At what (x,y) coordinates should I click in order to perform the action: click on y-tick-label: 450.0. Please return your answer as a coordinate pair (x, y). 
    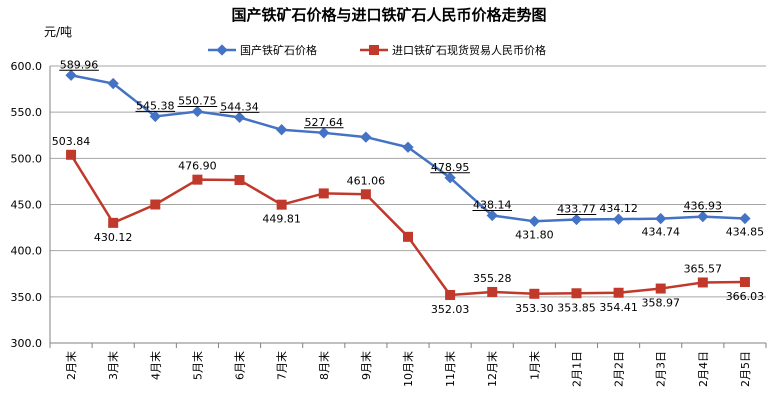
    Looking at the image, I should click on (27, 205).